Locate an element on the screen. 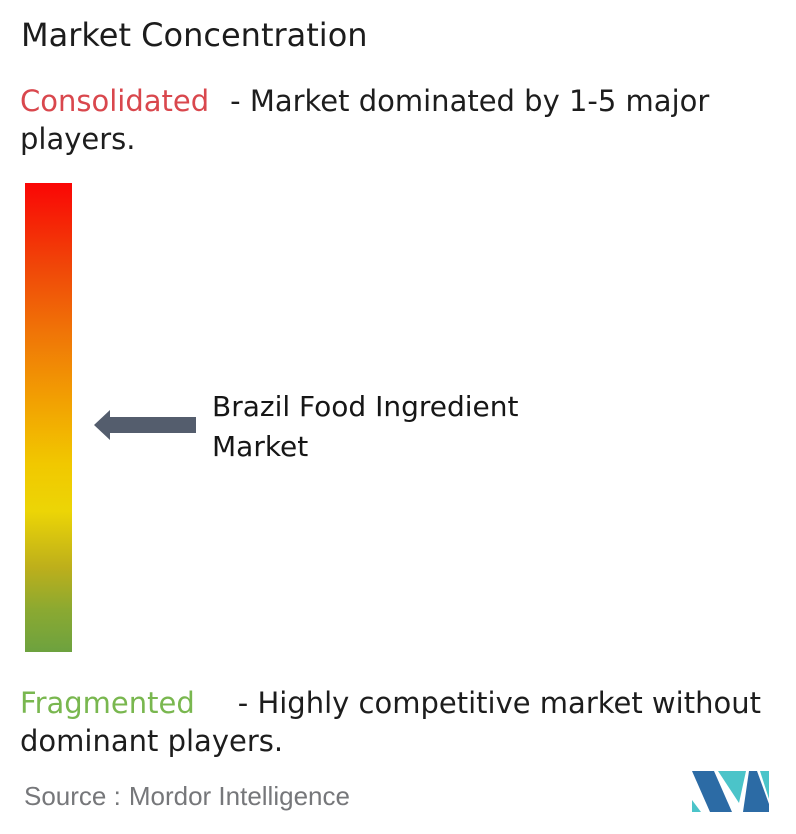 This screenshot has height=834, width=796. source-attribution: Source : Mordor Intelligence is located at coordinates (187, 796).